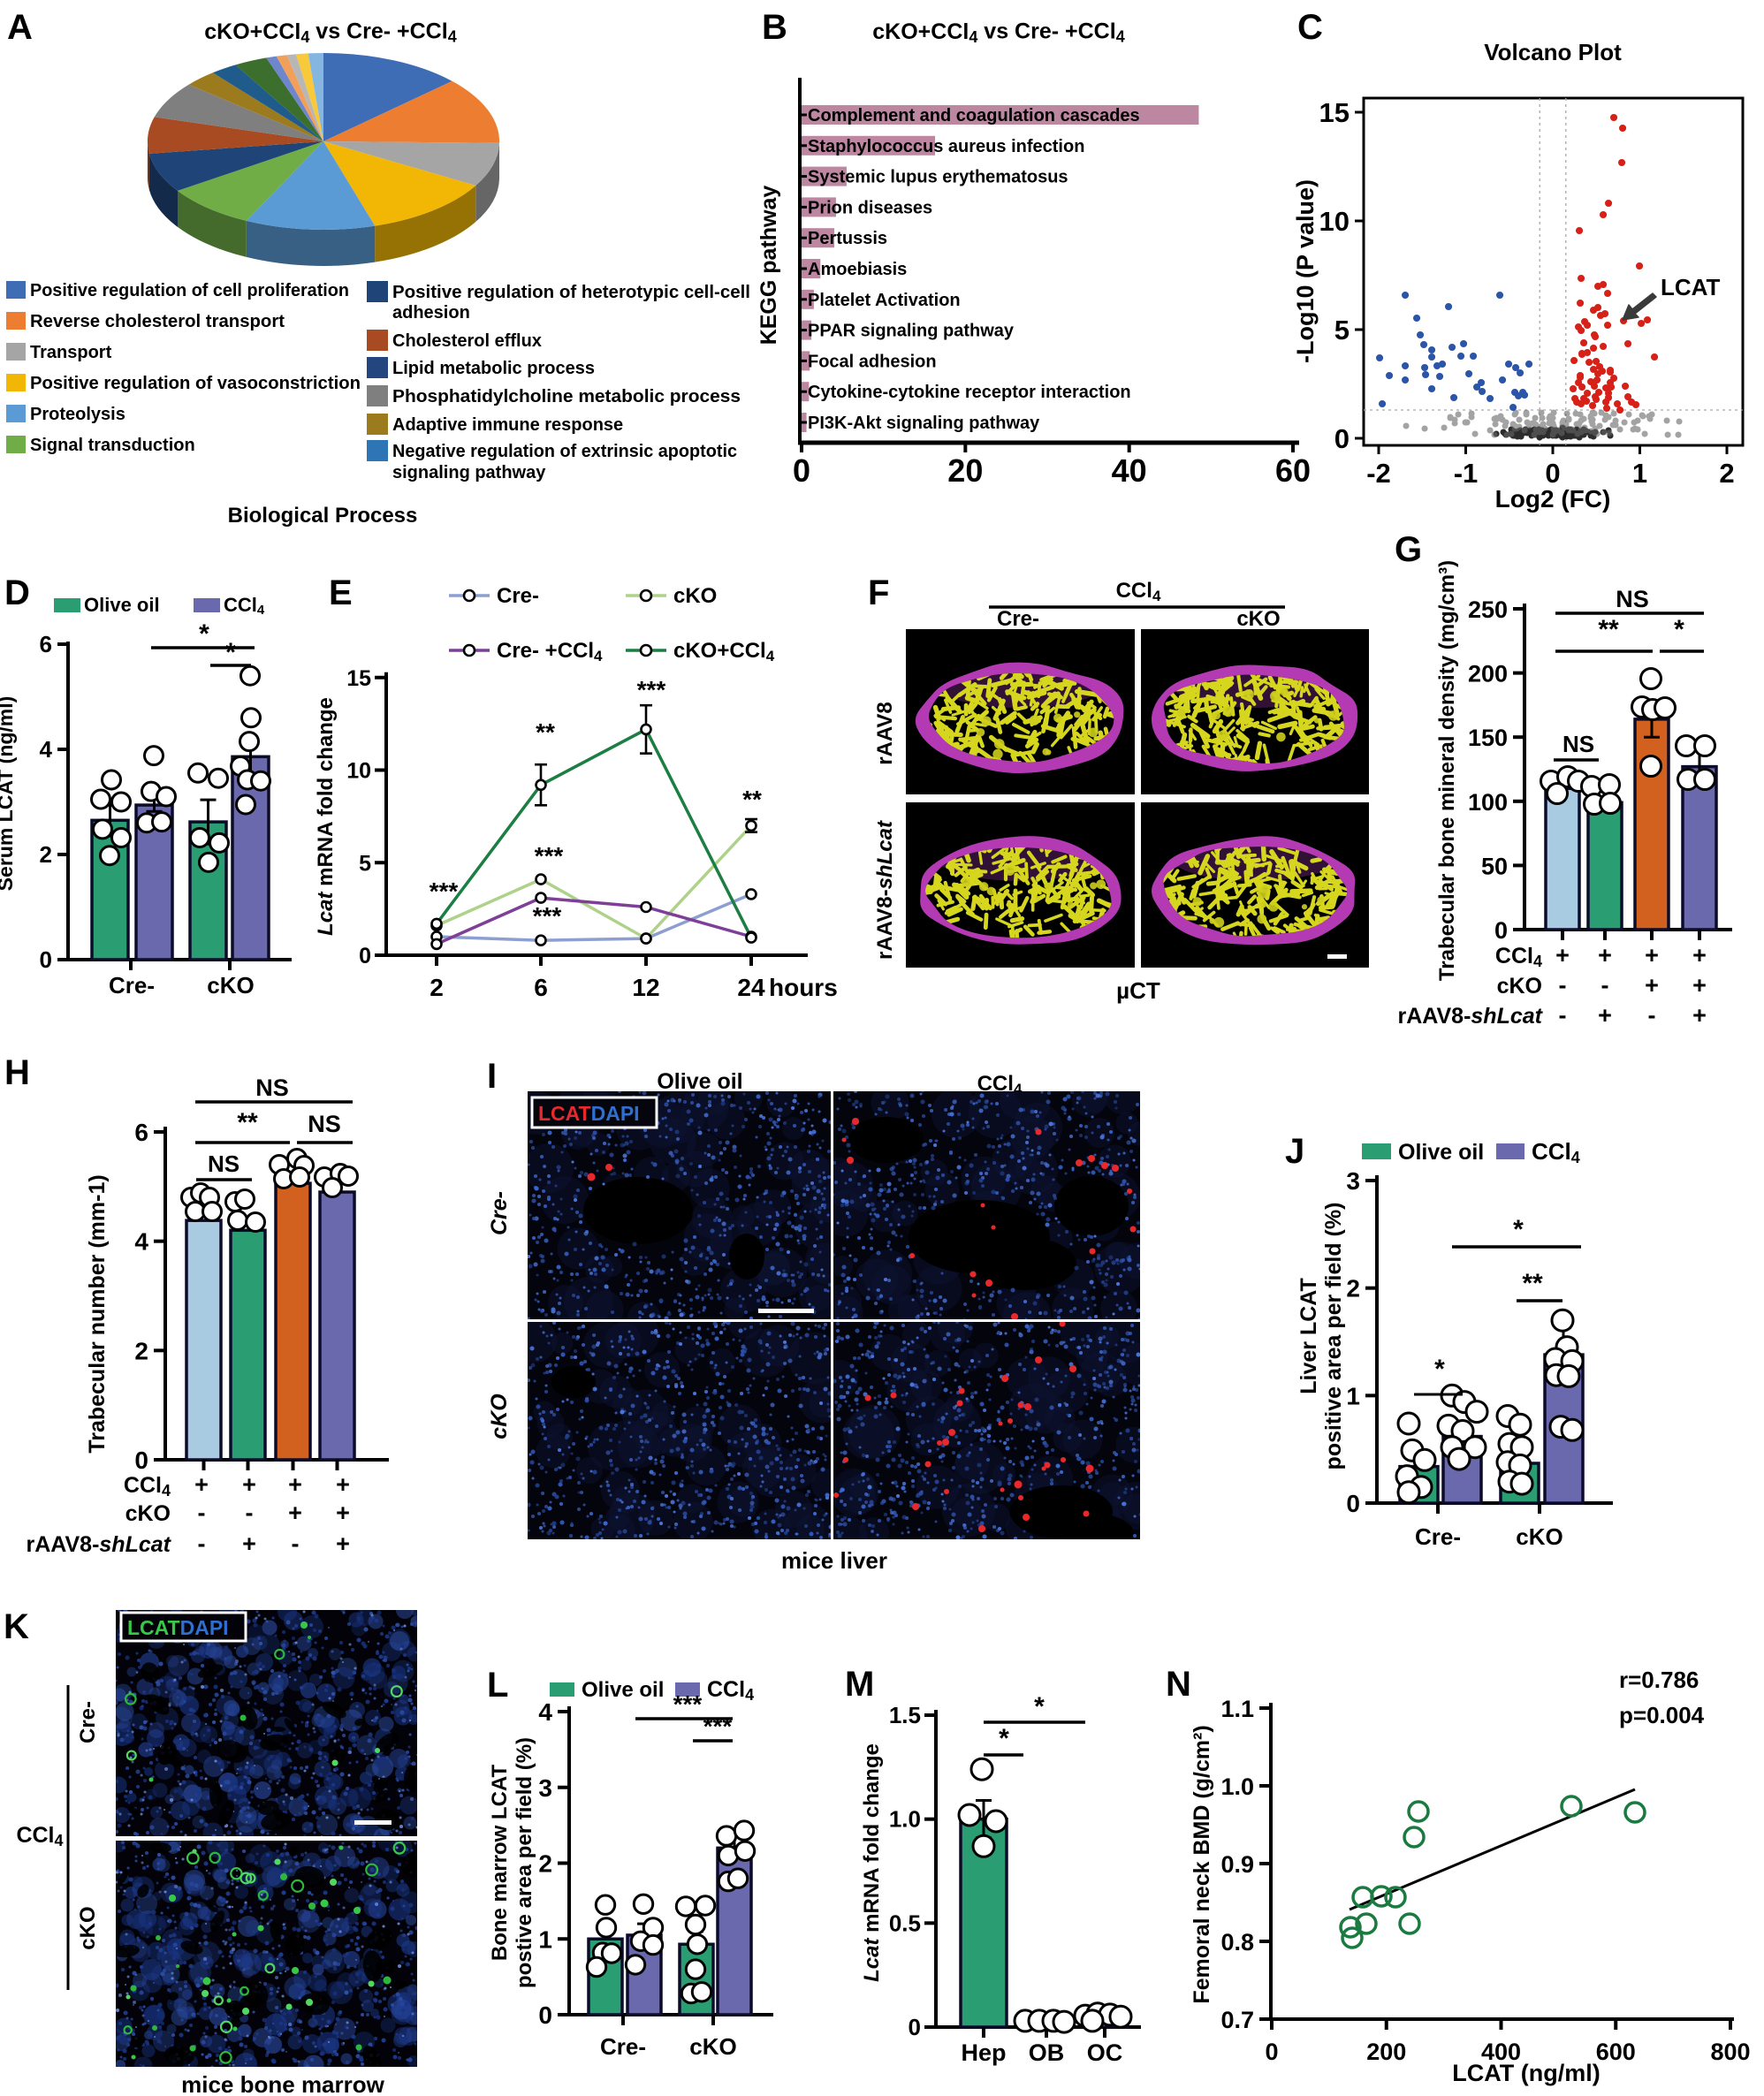  I want to click on svg-text:Phosphatidylcholine metabolic: Phosphatidylcholine metabolic process, so click(566, 396).